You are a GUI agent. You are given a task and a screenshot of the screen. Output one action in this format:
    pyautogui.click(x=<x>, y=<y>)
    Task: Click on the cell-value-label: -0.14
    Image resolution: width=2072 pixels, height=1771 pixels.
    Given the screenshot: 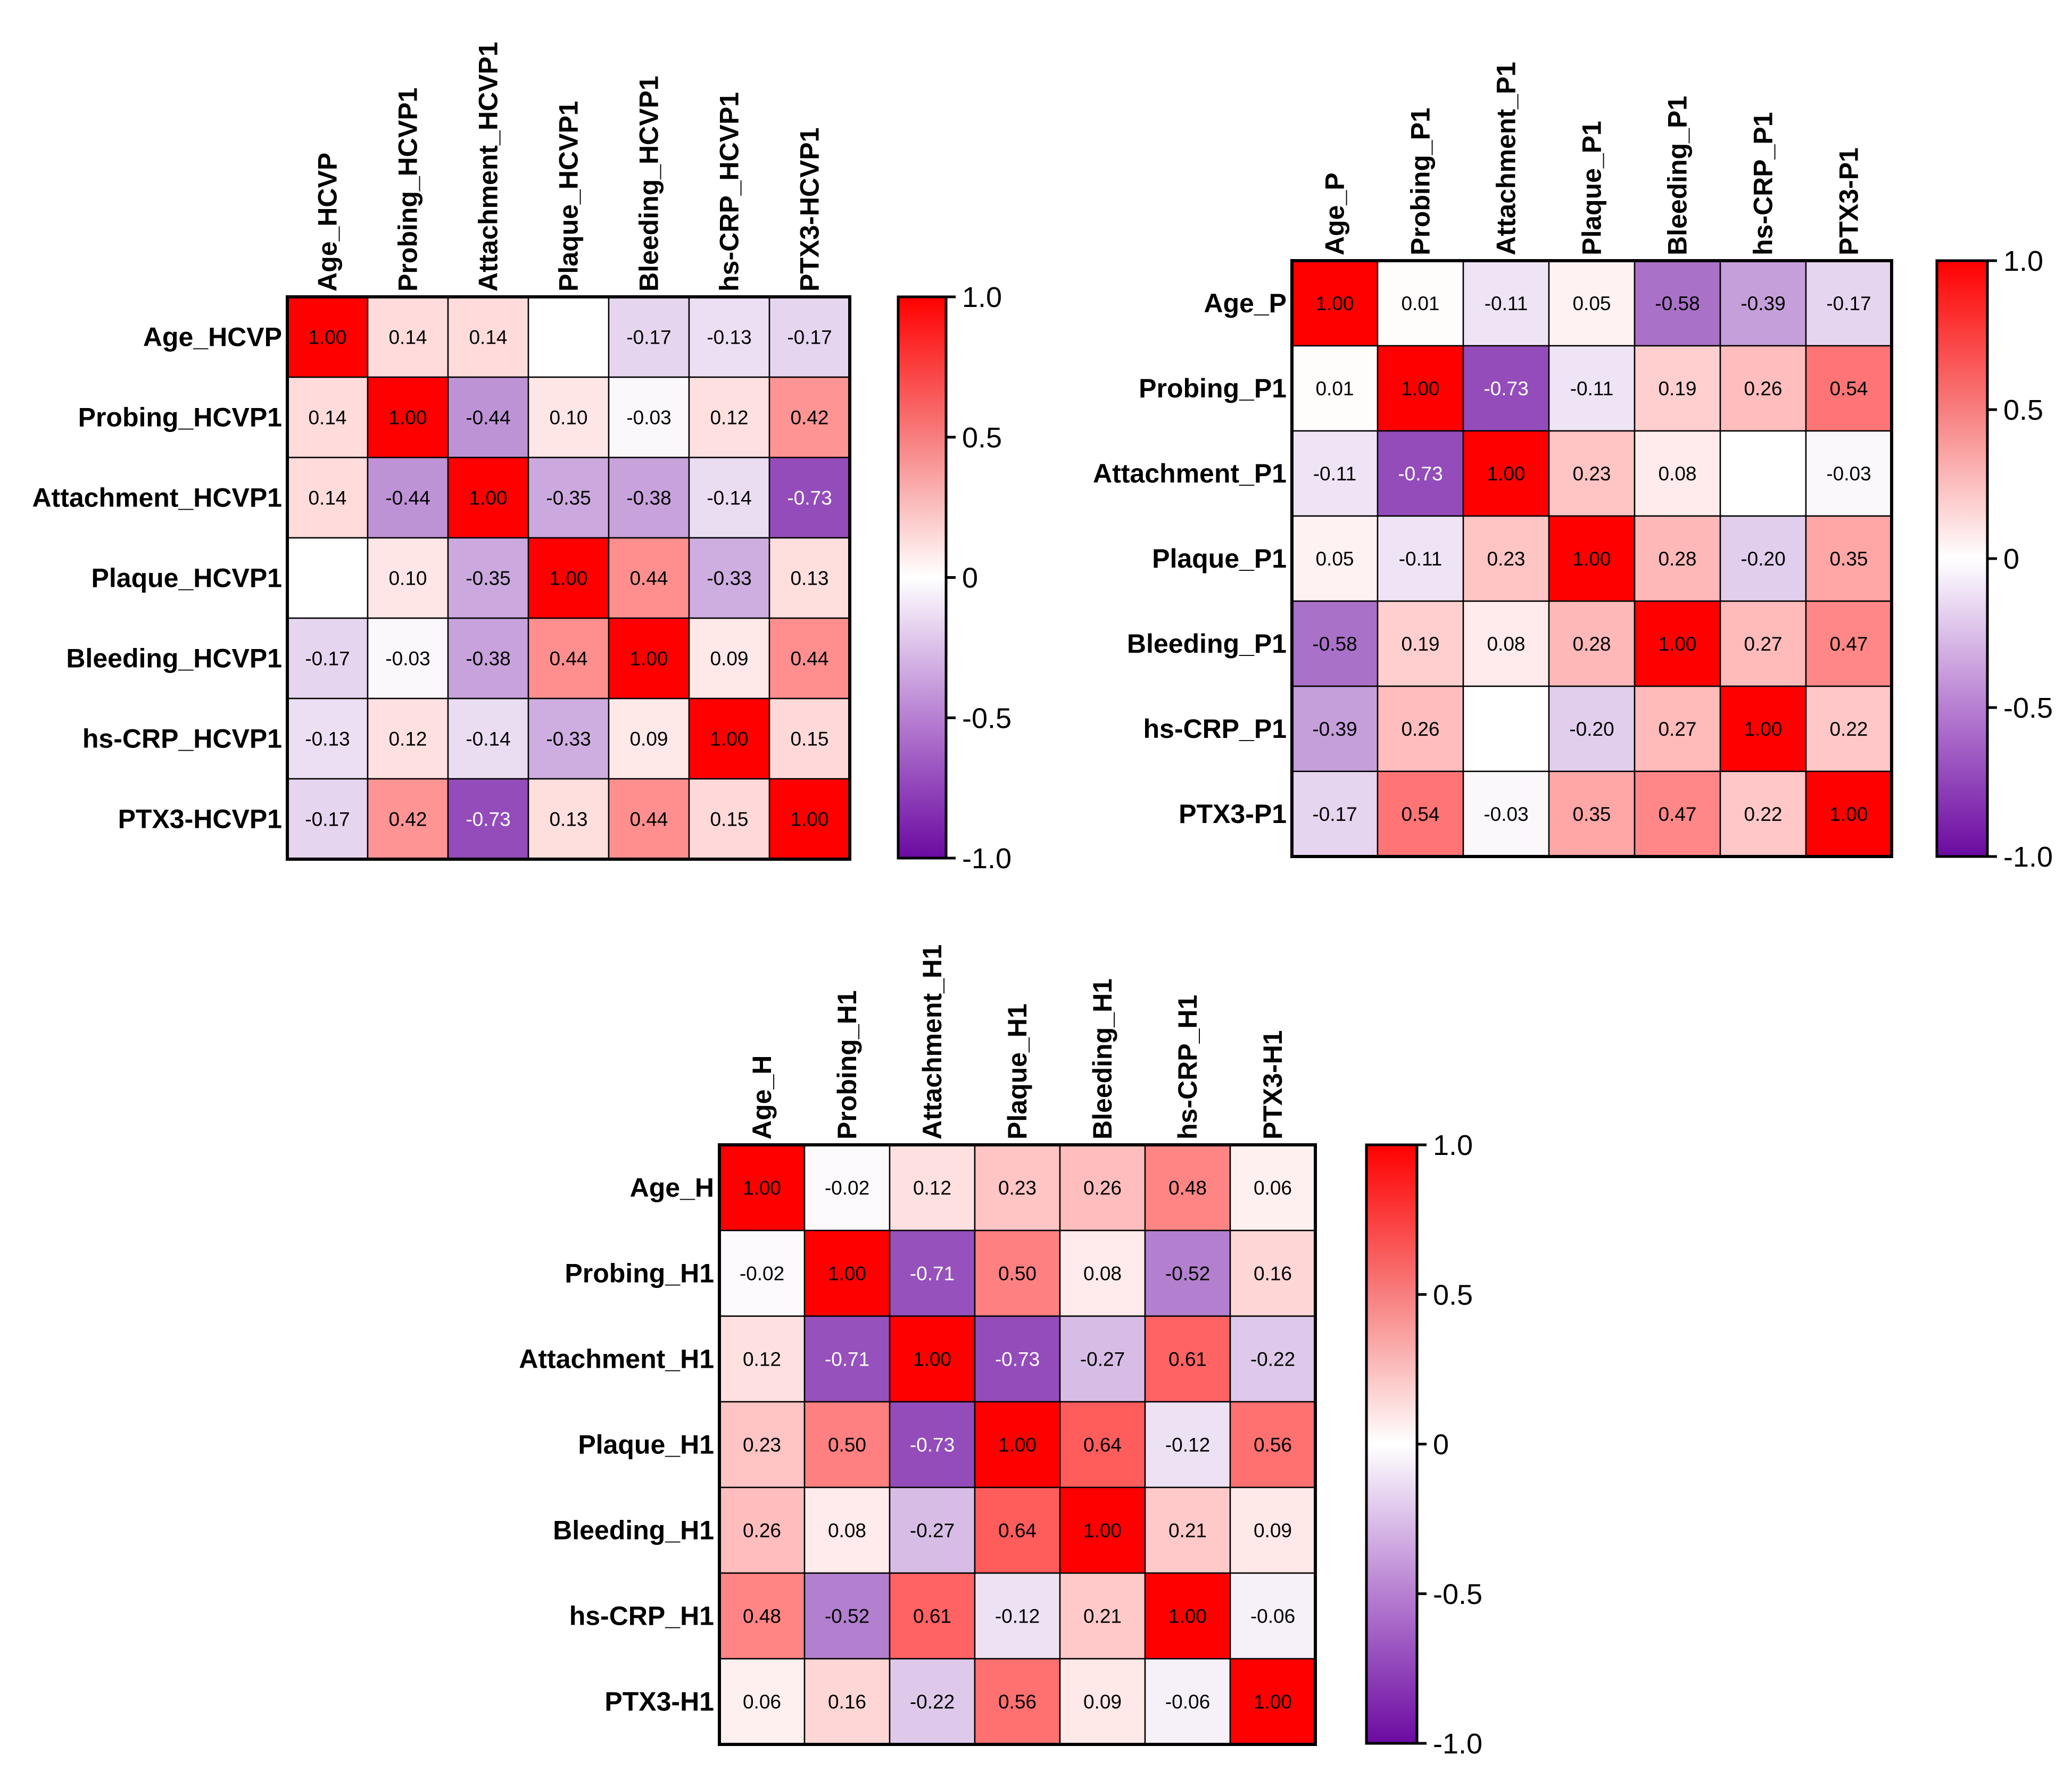 What is the action you would take?
    pyautogui.click(x=729, y=498)
    